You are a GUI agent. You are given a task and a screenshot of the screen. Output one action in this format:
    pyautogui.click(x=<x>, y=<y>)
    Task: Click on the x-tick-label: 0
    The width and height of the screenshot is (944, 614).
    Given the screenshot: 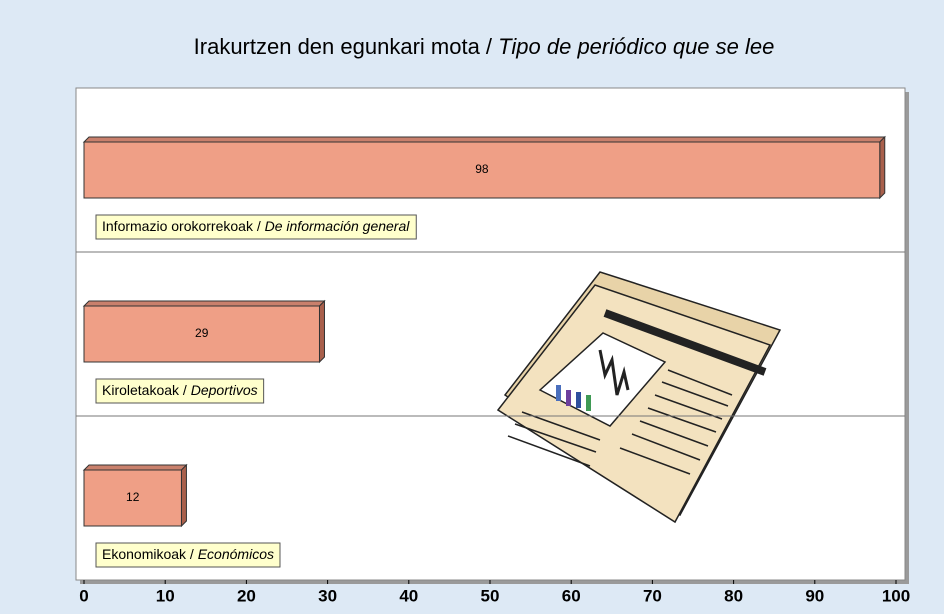 What is the action you would take?
    pyautogui.click(x=83, y=595)
    